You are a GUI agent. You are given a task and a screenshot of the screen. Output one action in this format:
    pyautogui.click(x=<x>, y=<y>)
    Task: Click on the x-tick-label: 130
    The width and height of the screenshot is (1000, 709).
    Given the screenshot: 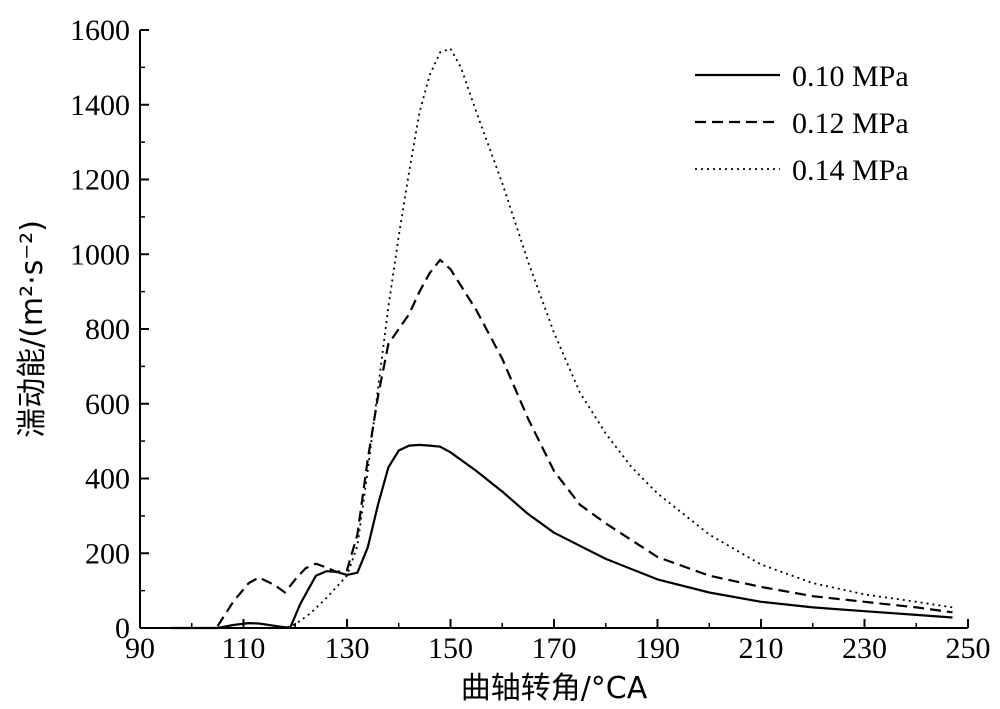 What is the action you would take?
    pyautogui.click(x=347, y=648)
    